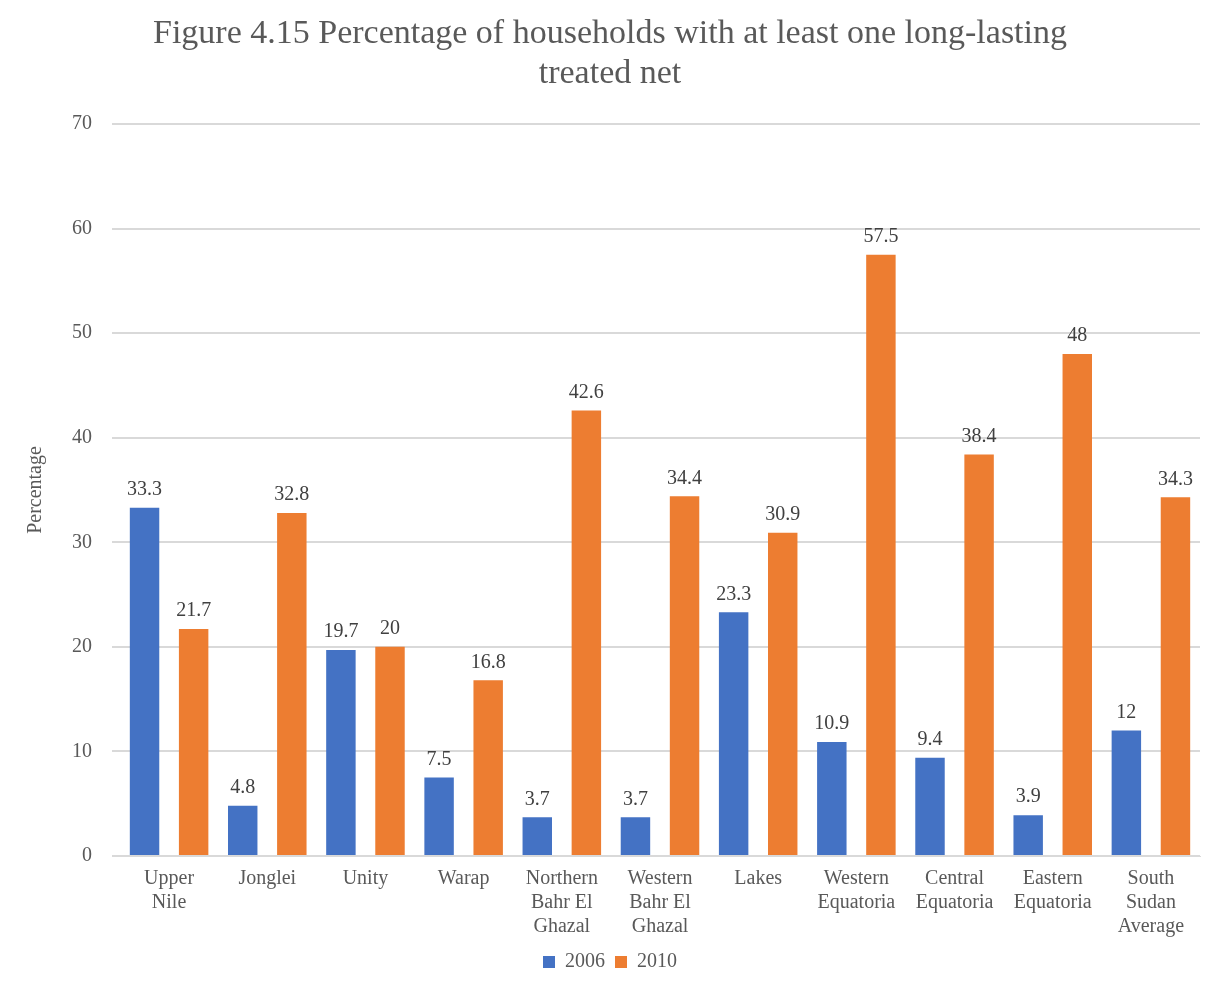 The height and width of the screenshot is (990, 1220). What do you see at coordinates (82, 122) in the screenshot?
I see `y-tick-label: 70` at bounding box center [82, 122].